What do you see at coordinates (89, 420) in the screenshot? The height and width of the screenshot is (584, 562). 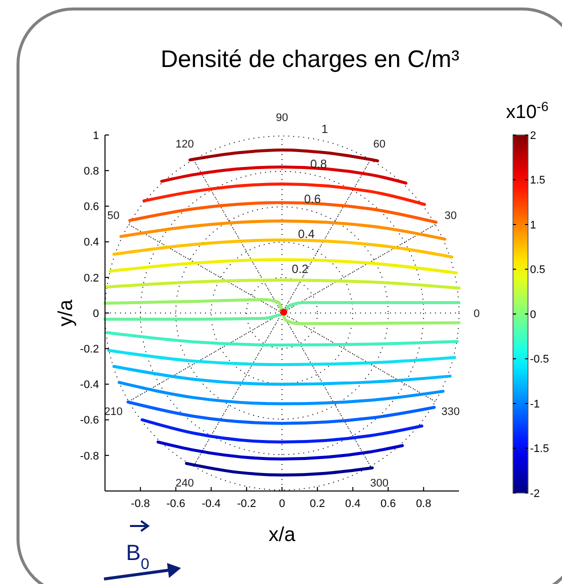 I see `y-tick-label: -0.6` at bounding box center [89, 420].